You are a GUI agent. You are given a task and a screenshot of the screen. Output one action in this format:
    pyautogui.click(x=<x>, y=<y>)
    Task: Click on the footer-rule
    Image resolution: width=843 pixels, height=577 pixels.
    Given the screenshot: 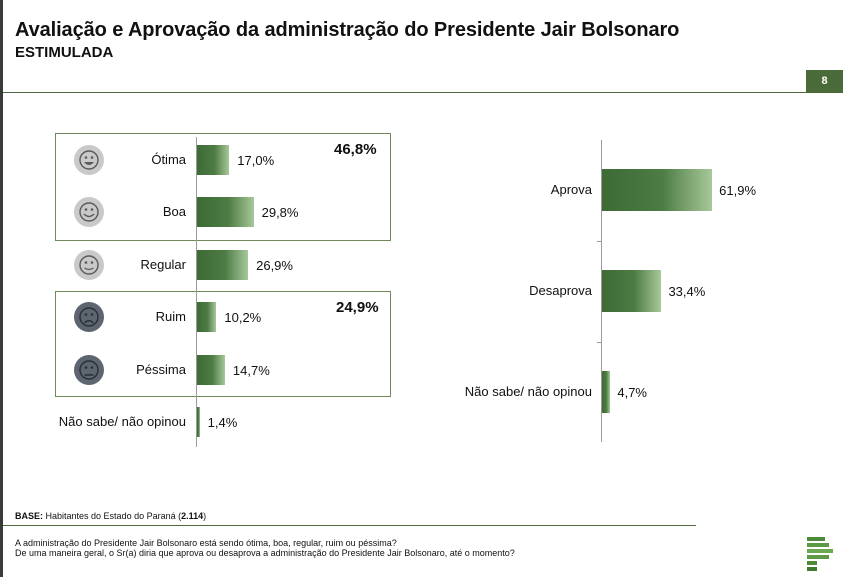 What is the action you would take?
    pyautogui.click(x=349, y=525)
    